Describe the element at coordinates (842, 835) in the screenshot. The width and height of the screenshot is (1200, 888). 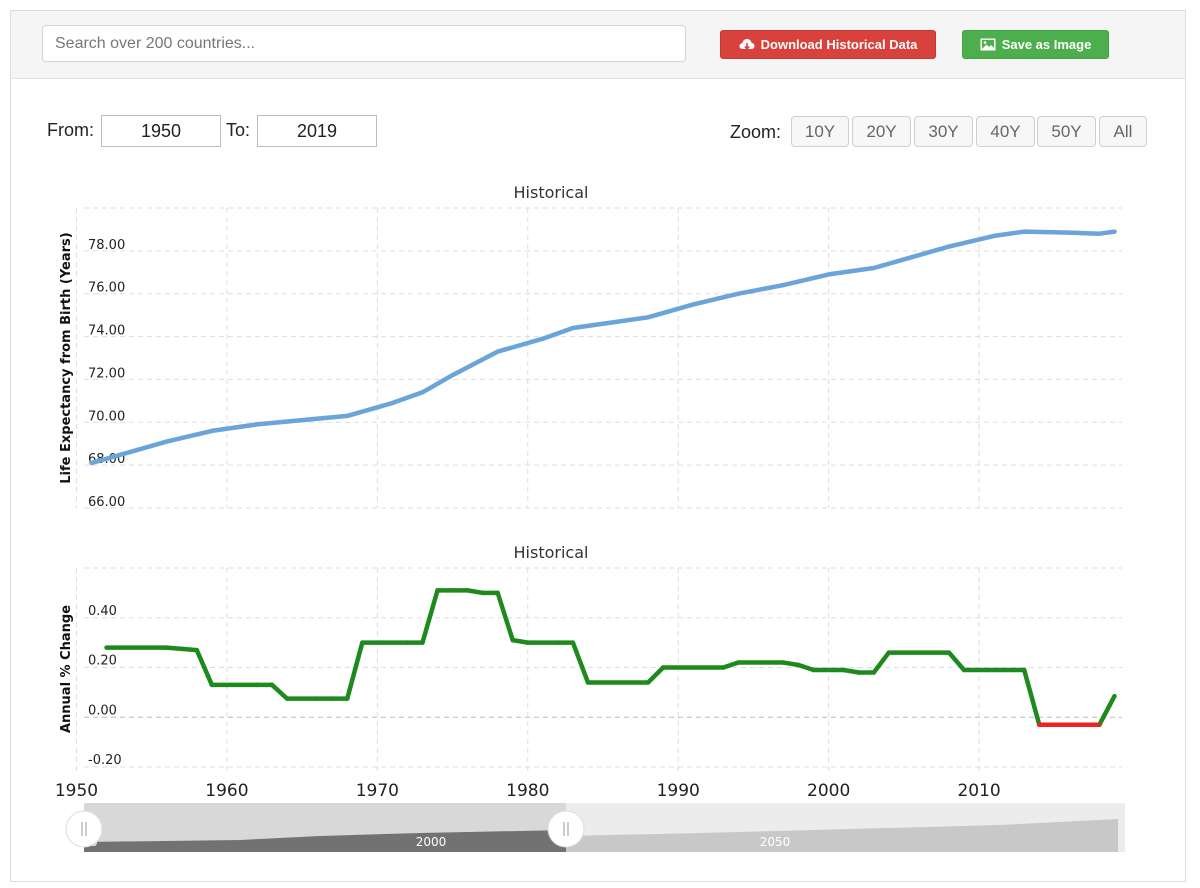
I see `navigator-series-outside` at that location.